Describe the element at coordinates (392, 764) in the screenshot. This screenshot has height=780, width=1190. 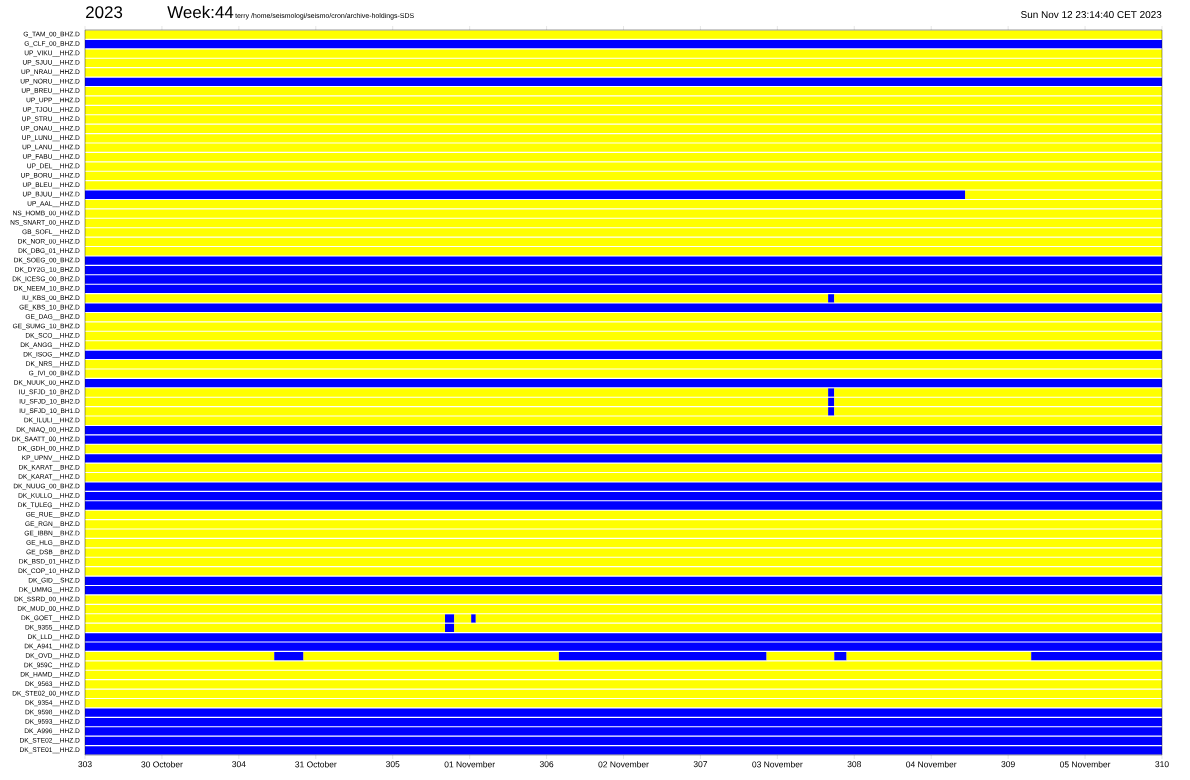
I see `x-tick-label: 305` at that location.